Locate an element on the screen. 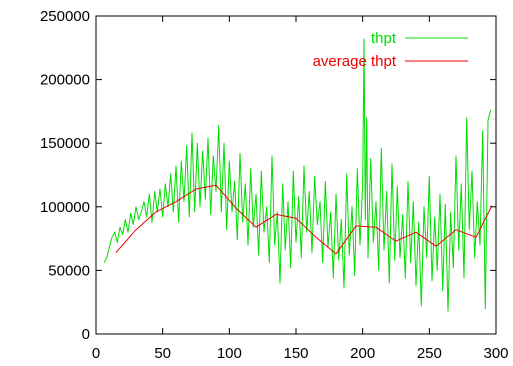 This screenshot has height=366, width=513. x-tick-label: 300 is located at coordinates (495, 353).